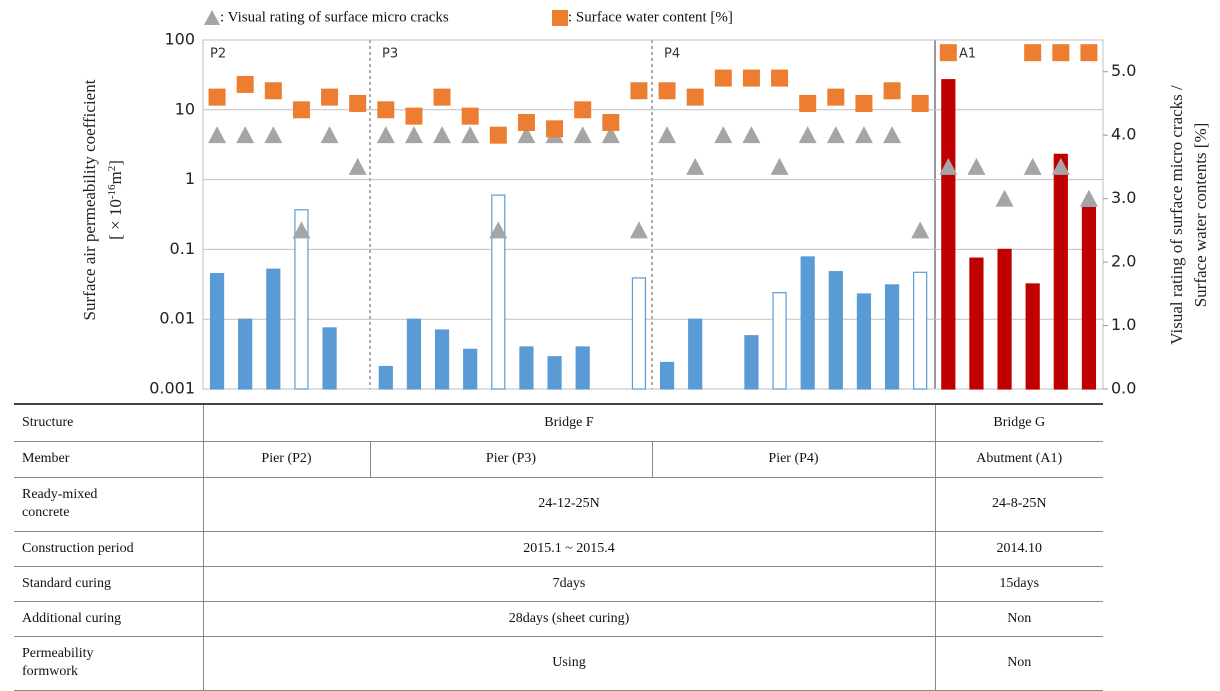  Describe the element at coordinates (568, 583) in the screenshot. I see `table-cell: 7days` at that location.